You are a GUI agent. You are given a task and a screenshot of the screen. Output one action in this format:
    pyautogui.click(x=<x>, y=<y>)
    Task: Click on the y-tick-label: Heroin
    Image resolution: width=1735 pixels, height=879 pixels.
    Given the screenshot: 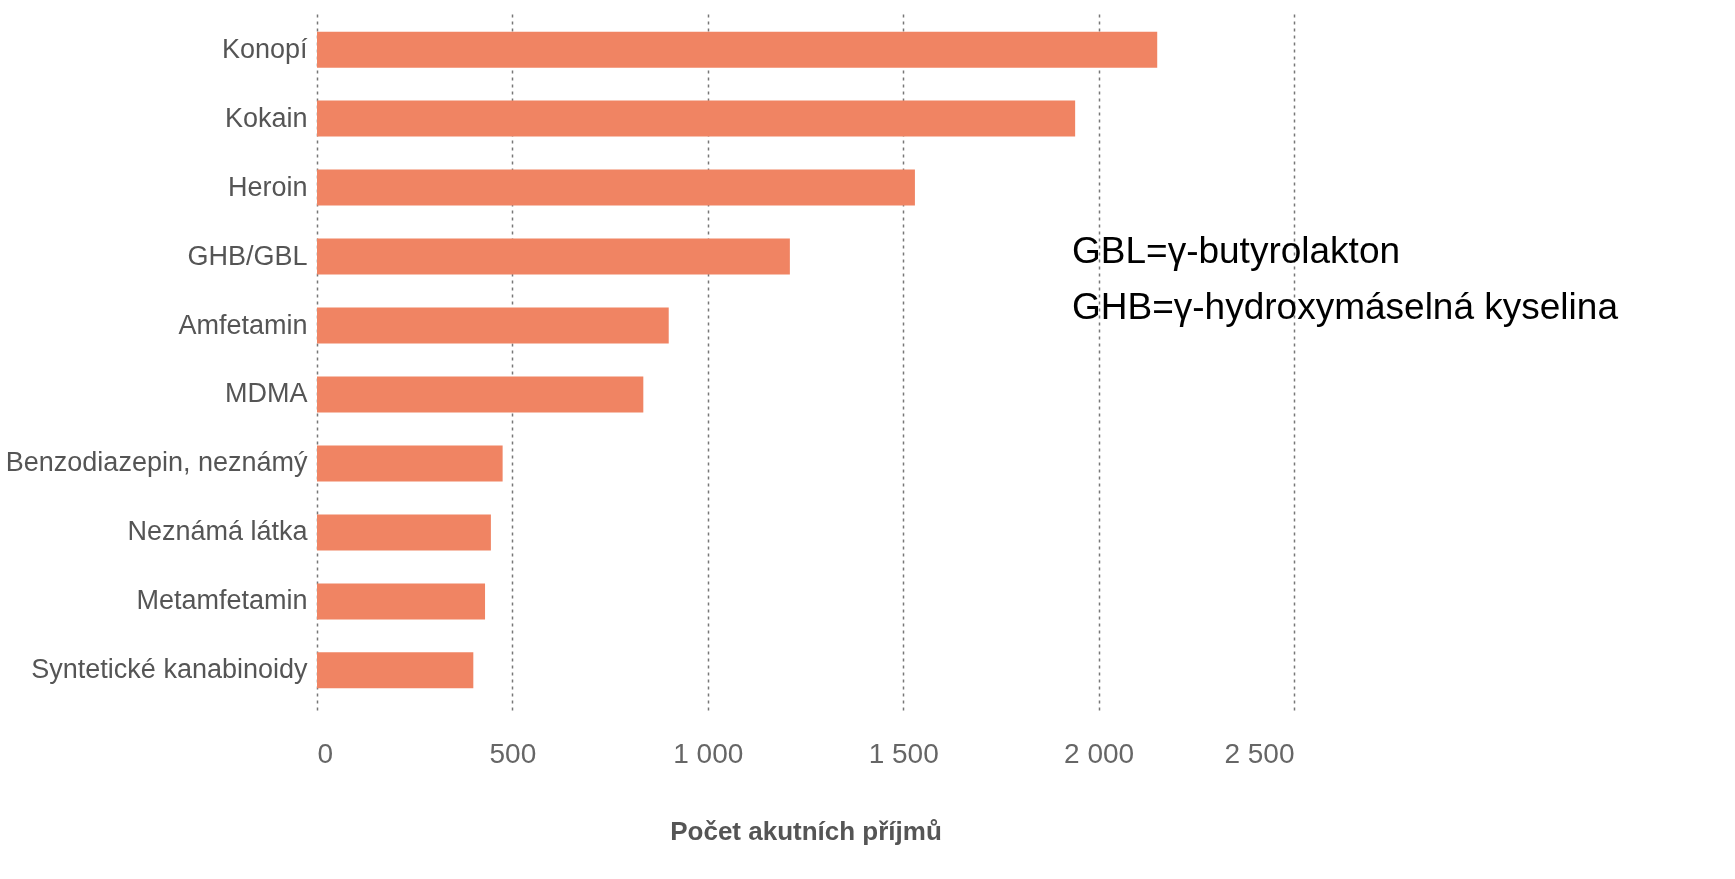 What is the action you would take?
    pyautogui.click(x=267, y=186)
    